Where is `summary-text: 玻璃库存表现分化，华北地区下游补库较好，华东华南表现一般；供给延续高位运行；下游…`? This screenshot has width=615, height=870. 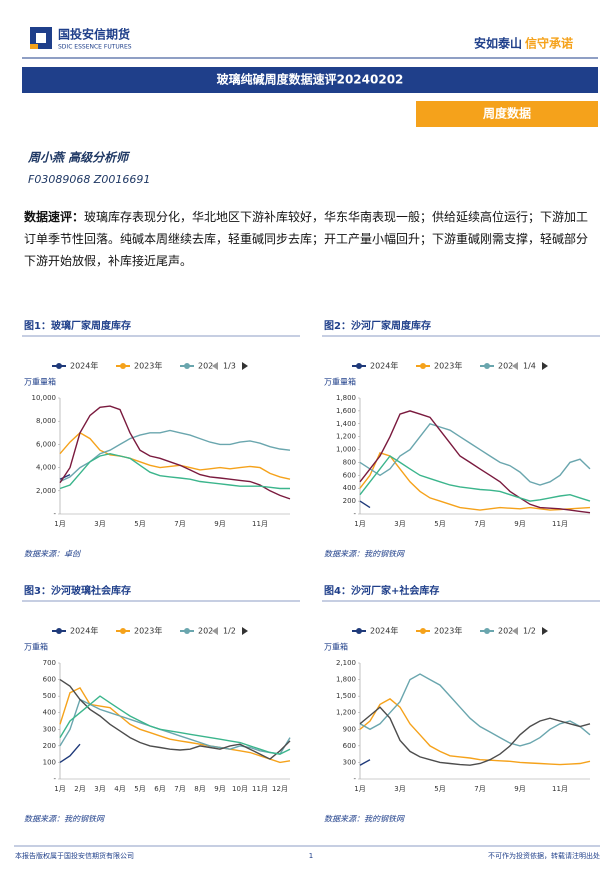
summary-text: 玻璃库存表现分化，华北地区下游补库较好，华东华南表现一般；供给延续高位运行；下游… is located at coordinates (306, 239).